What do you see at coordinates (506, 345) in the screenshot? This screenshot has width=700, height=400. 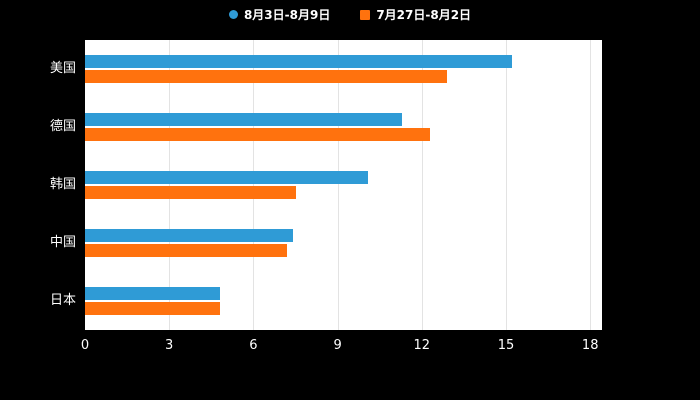 I see `x-axis-tick-15: 15` at bounding box center [506, 345].